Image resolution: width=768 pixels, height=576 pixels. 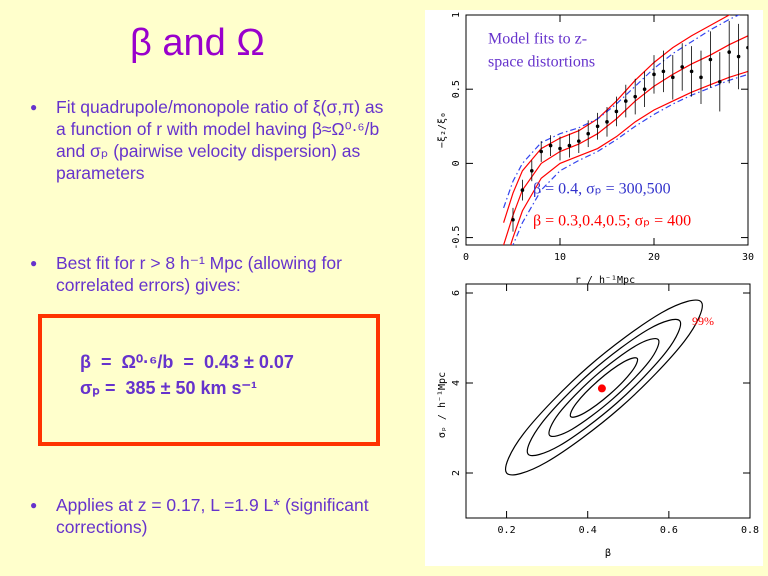 What do you see at coordinates (442, 405) in the screenshot?
I see `y-axis-label: σₚ / h⁻¹Mpc` at bounding box center [442, 405].